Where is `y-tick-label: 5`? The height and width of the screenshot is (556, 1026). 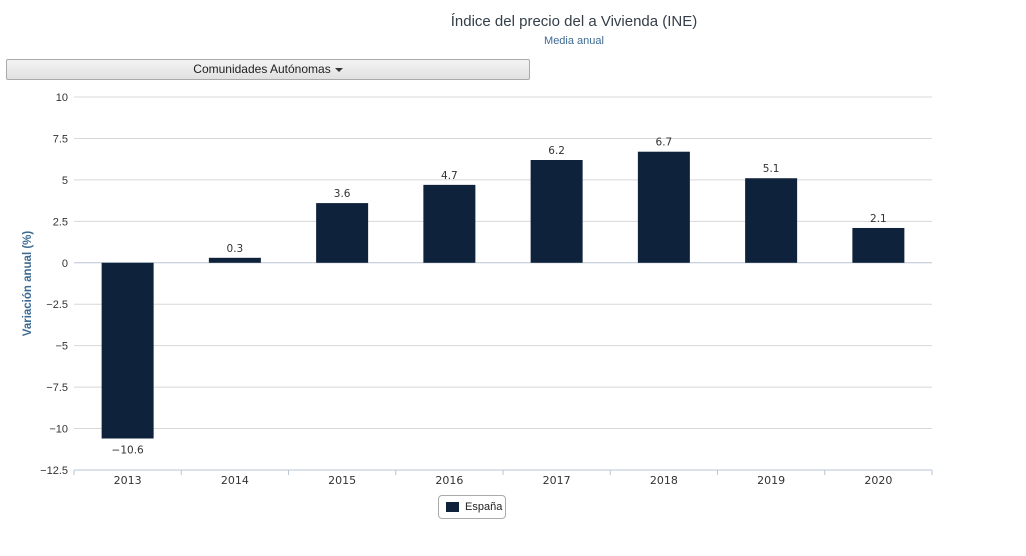
y-tick-label: 5 is located at coordinates (65, 181).